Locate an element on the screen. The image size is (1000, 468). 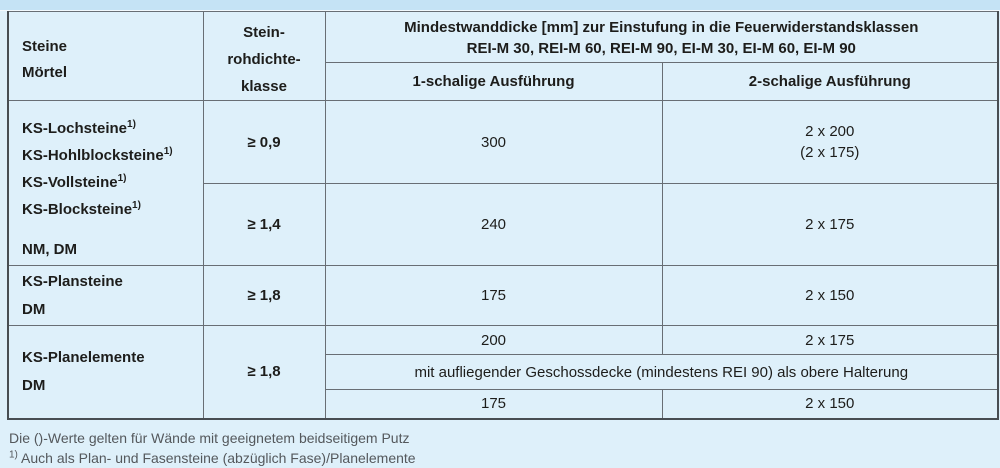
row-planelemente-bottom: 175 2 x 150 is located at coordinates (503, 404).